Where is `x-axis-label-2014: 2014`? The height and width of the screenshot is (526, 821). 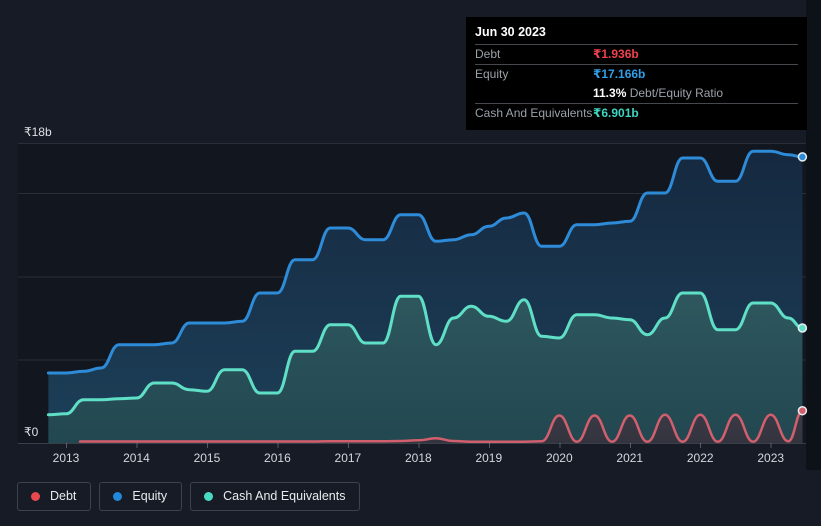
x-axis-label-2014: 2014 is located at coordinates (136, 458).